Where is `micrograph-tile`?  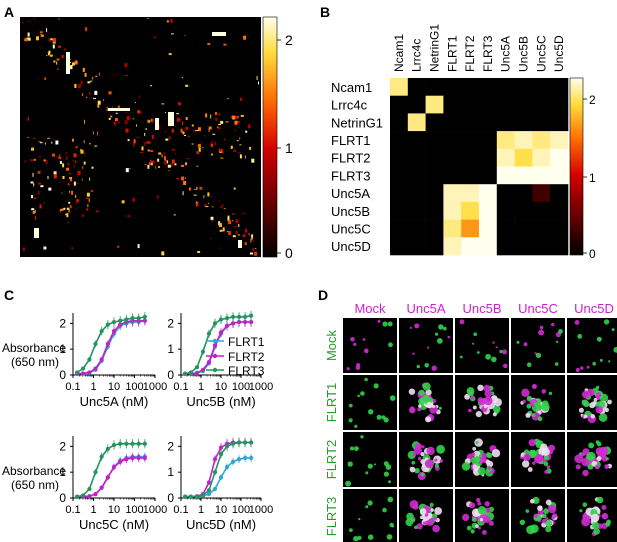 micrograph-tile is located at coordinates (426, 345).